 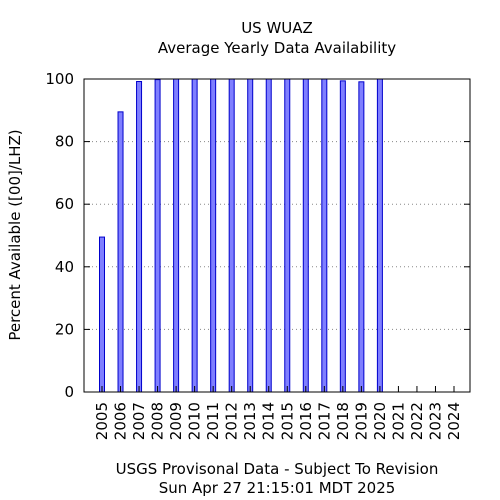 I want to click on x-tick-label: 2013, so click(x=250, y=421).